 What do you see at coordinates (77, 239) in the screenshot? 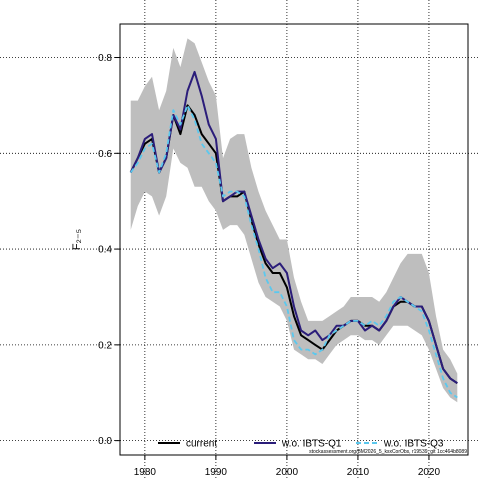
I see `y-axis-label: F₂₋₅` at bounding box center [77, 239].